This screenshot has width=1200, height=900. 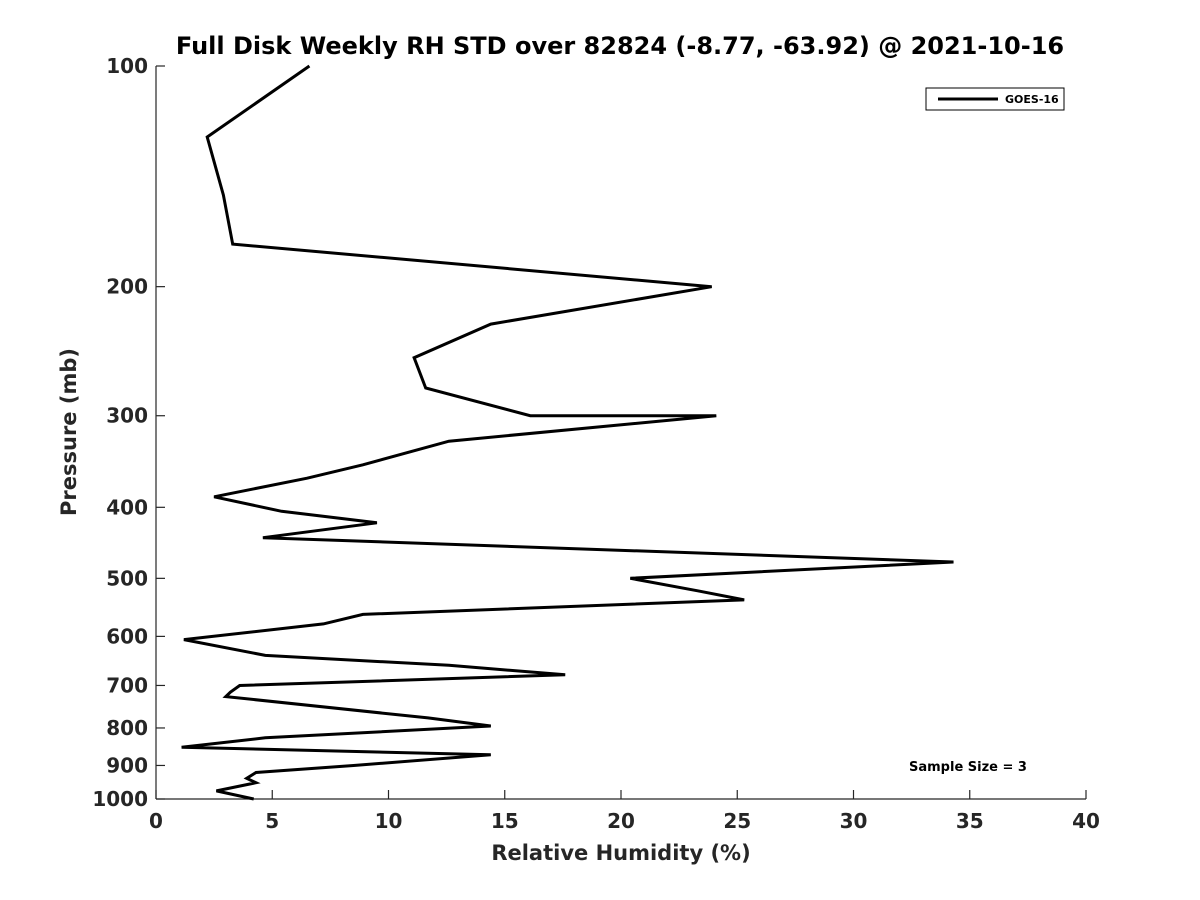 I want to click on x-tick-label: 40, so click(x=1086, y=821).